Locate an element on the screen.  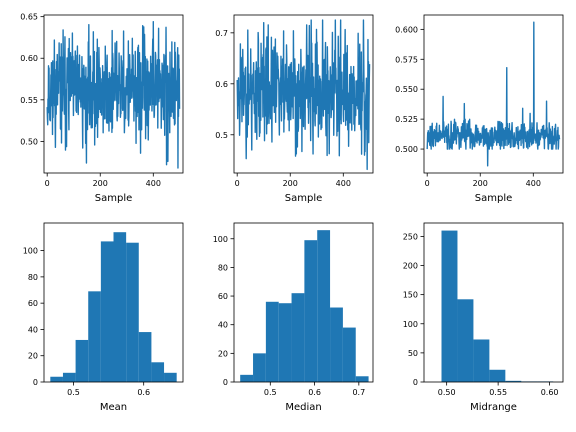
y-tick-label: 0.55 is located at coordinates (29, 100).